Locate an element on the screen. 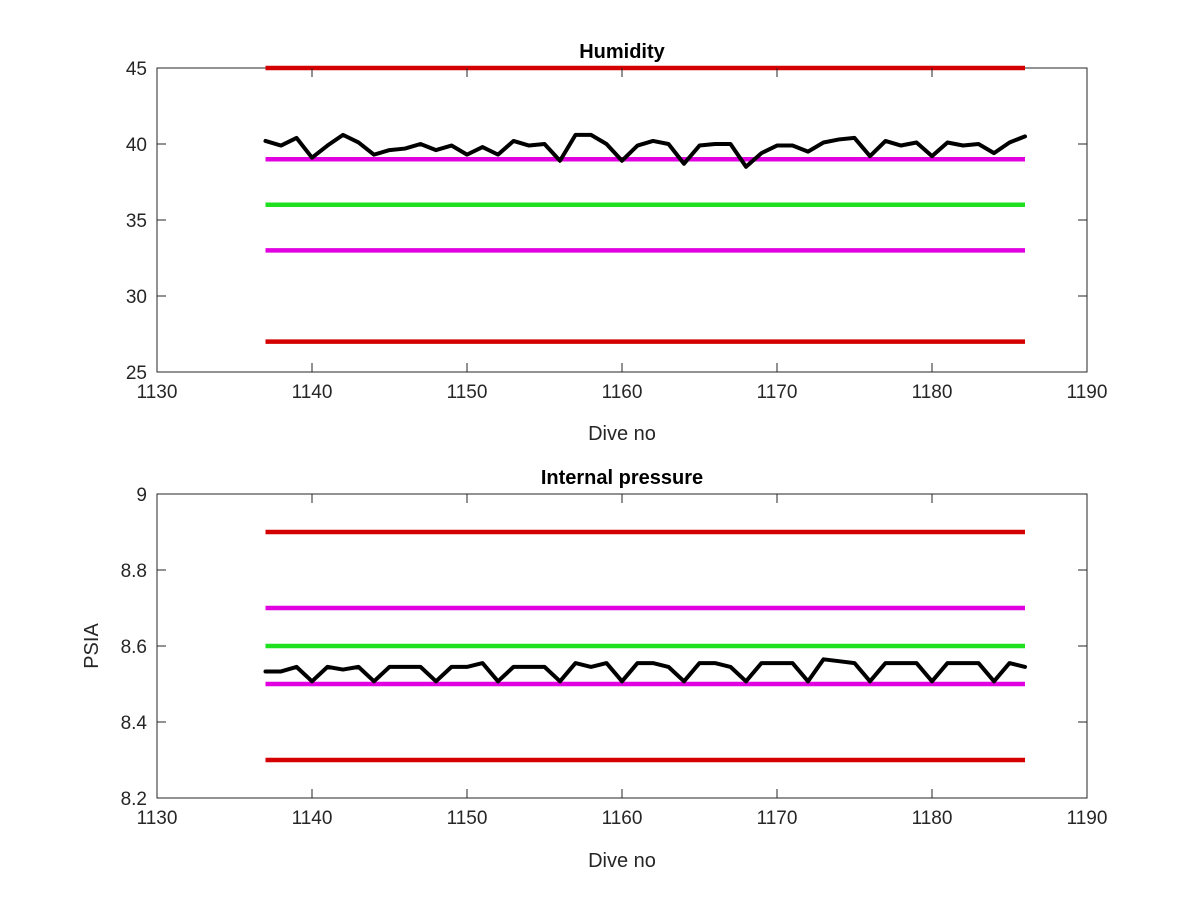 This screenshot has height=900, width=1200. y-tick-label: 8.8 is located at coordinates (134, 571).